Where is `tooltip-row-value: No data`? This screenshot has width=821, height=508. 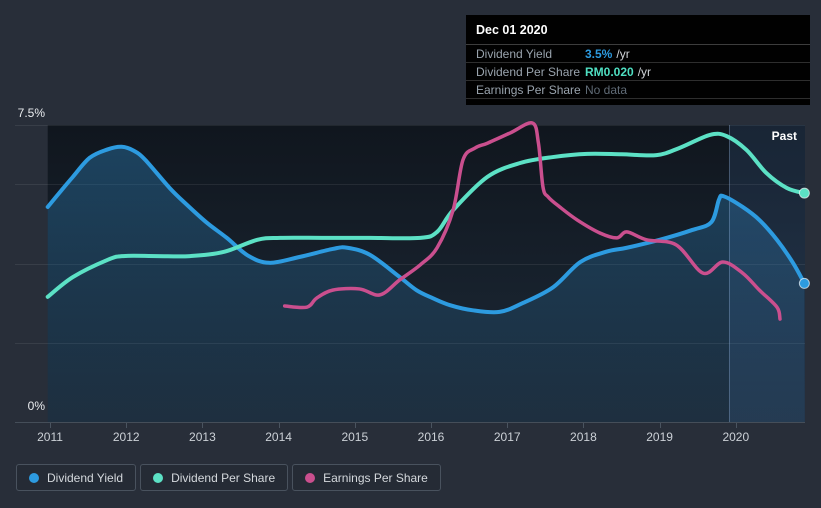 tooltip-row-value: No data is located at coordinates (606, 89).